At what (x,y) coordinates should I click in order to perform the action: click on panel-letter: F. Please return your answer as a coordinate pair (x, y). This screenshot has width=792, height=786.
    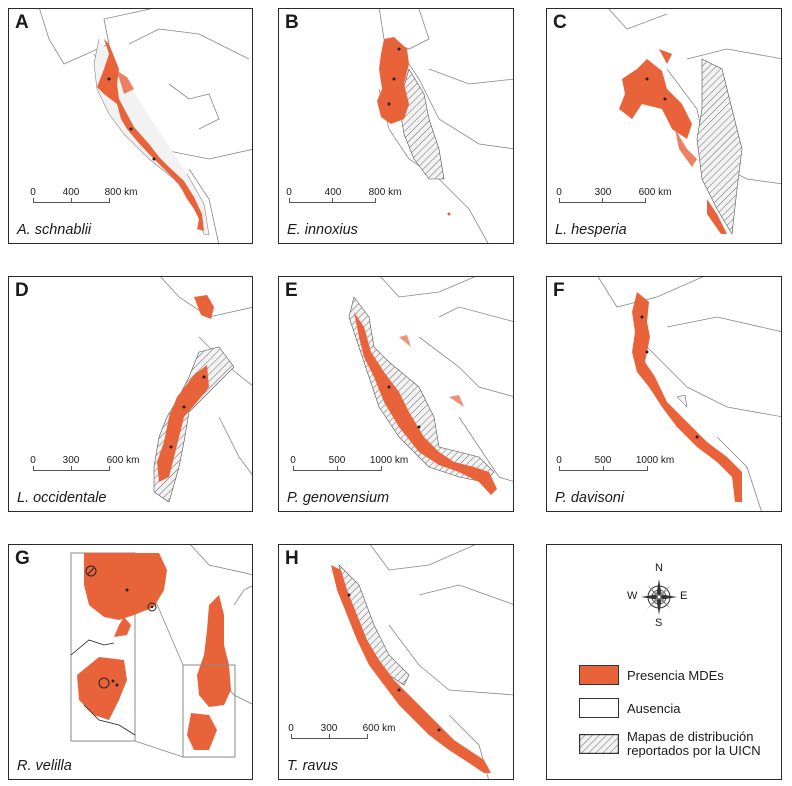
    Looking at the image, I should click on (559, 290).